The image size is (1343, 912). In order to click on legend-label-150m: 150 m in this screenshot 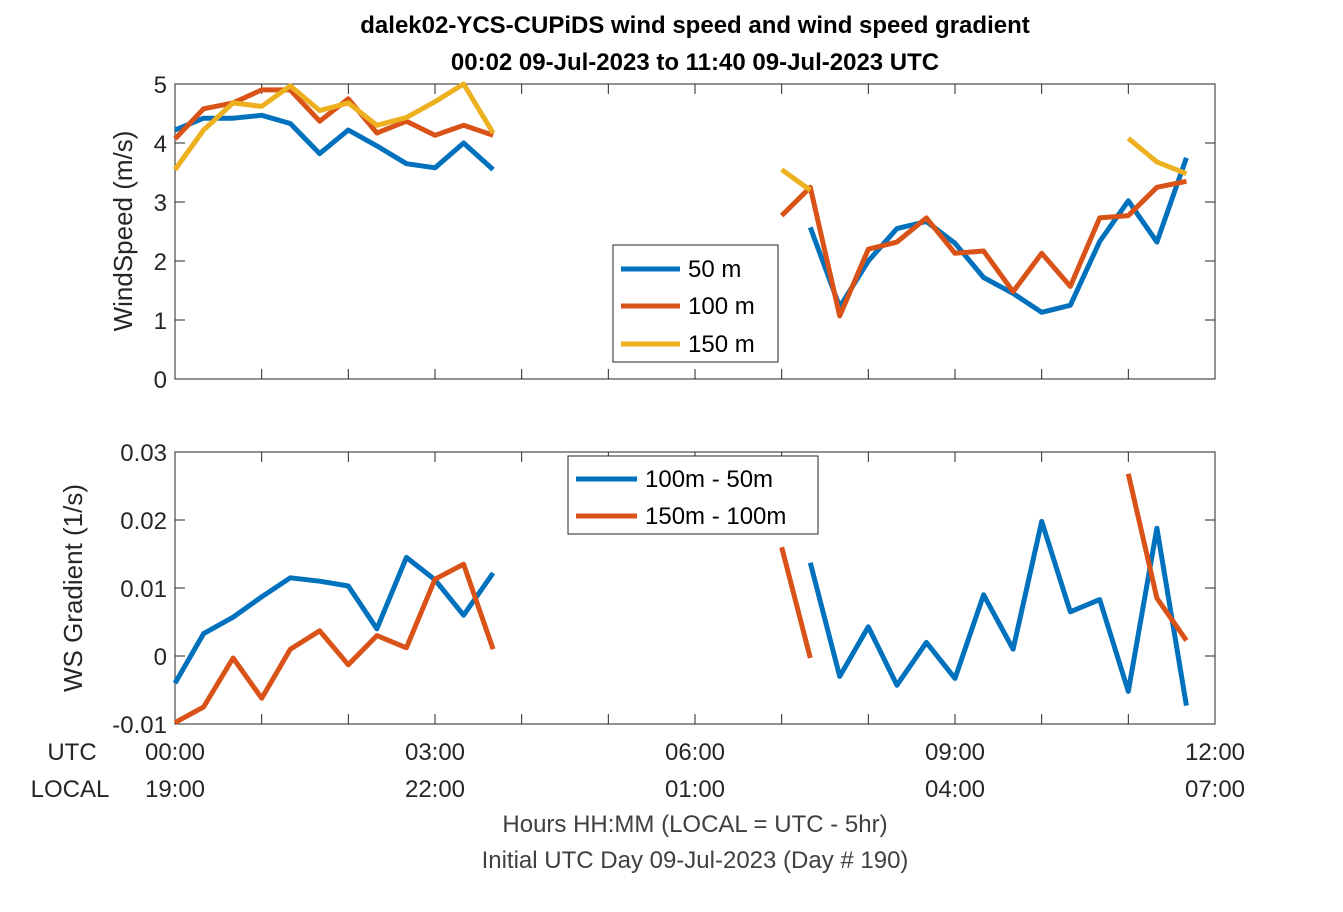, I will do `click(721, 344)`.